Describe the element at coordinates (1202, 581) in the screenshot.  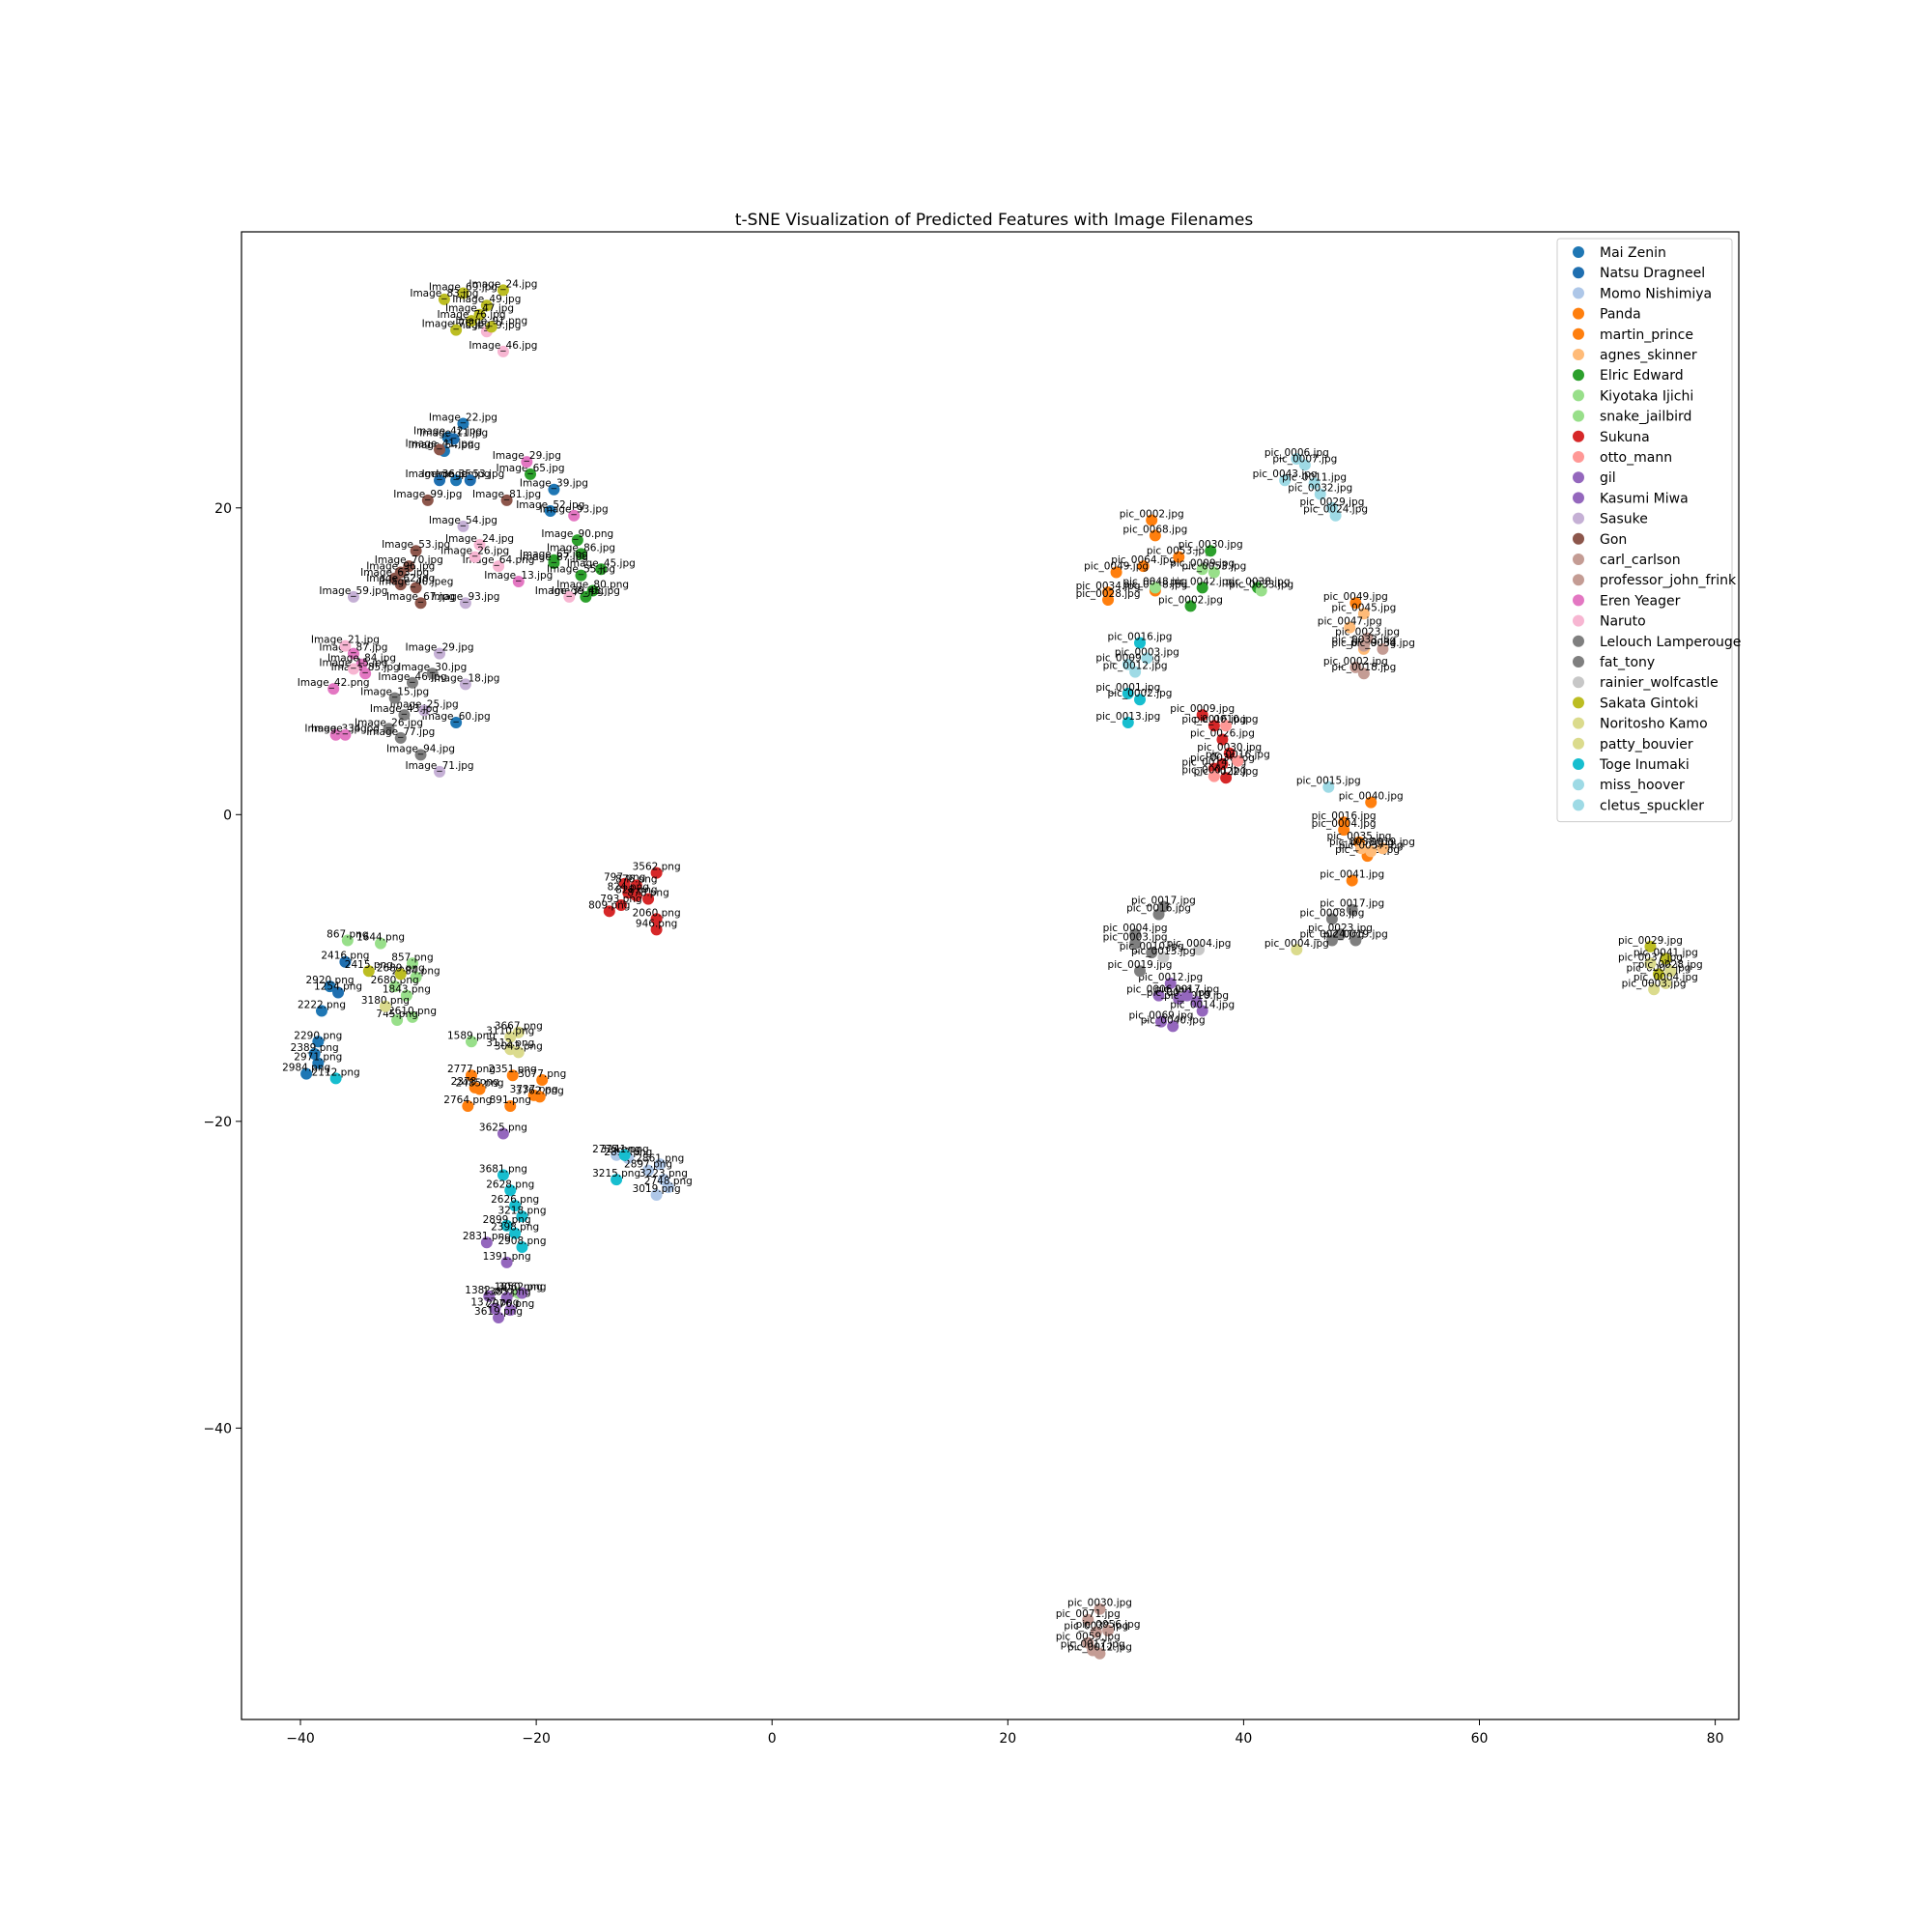
I see `point-label: pic_0042.jpg` at that location.